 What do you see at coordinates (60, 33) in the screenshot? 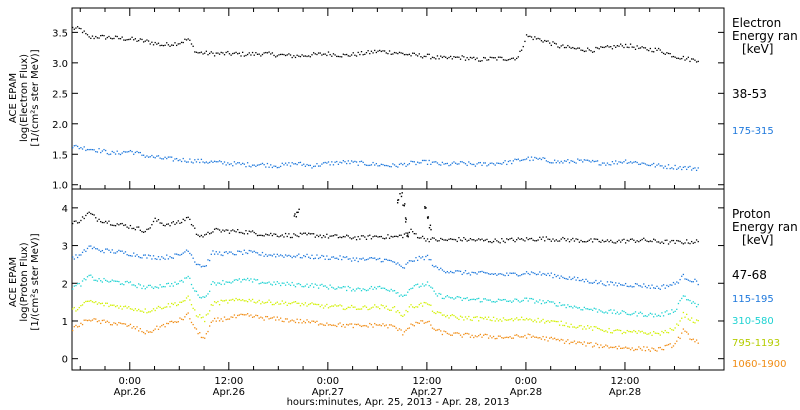
I see `electron-y-tick-label: 3.5` at bounding box center [60, 33].